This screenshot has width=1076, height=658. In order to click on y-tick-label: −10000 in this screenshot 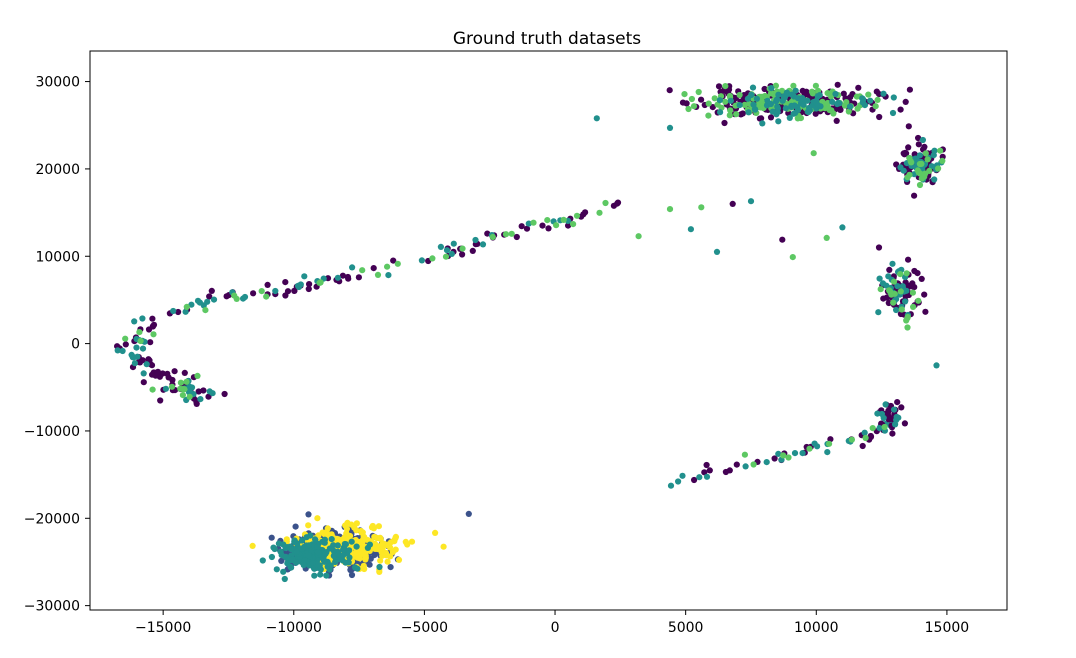, I will do `click(52, 432)`.